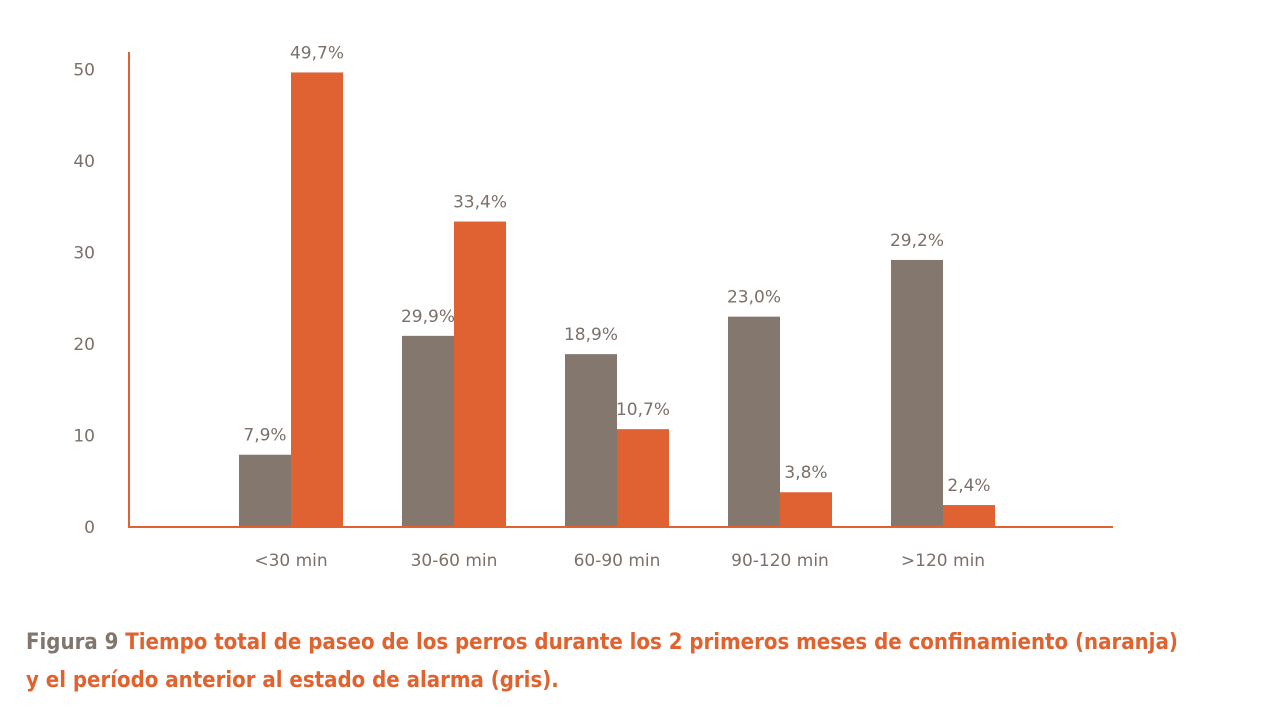  Describe the element at coordinates (84, 71) in the screenshot. I see `y-tick-label: 50` at that location.